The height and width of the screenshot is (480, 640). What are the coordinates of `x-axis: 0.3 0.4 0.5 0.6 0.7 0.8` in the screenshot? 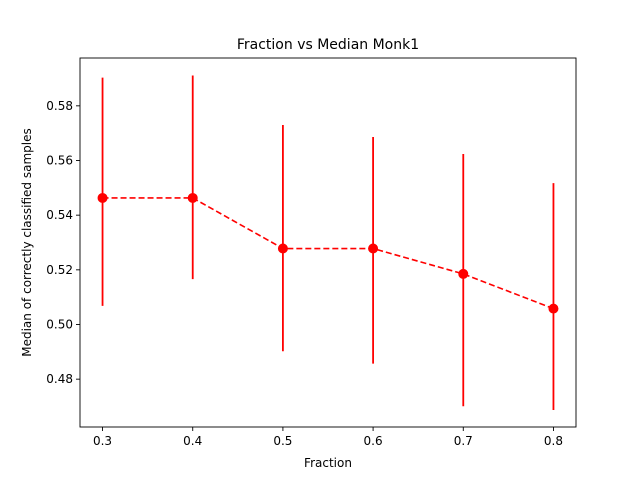 It's located at (328, 437).